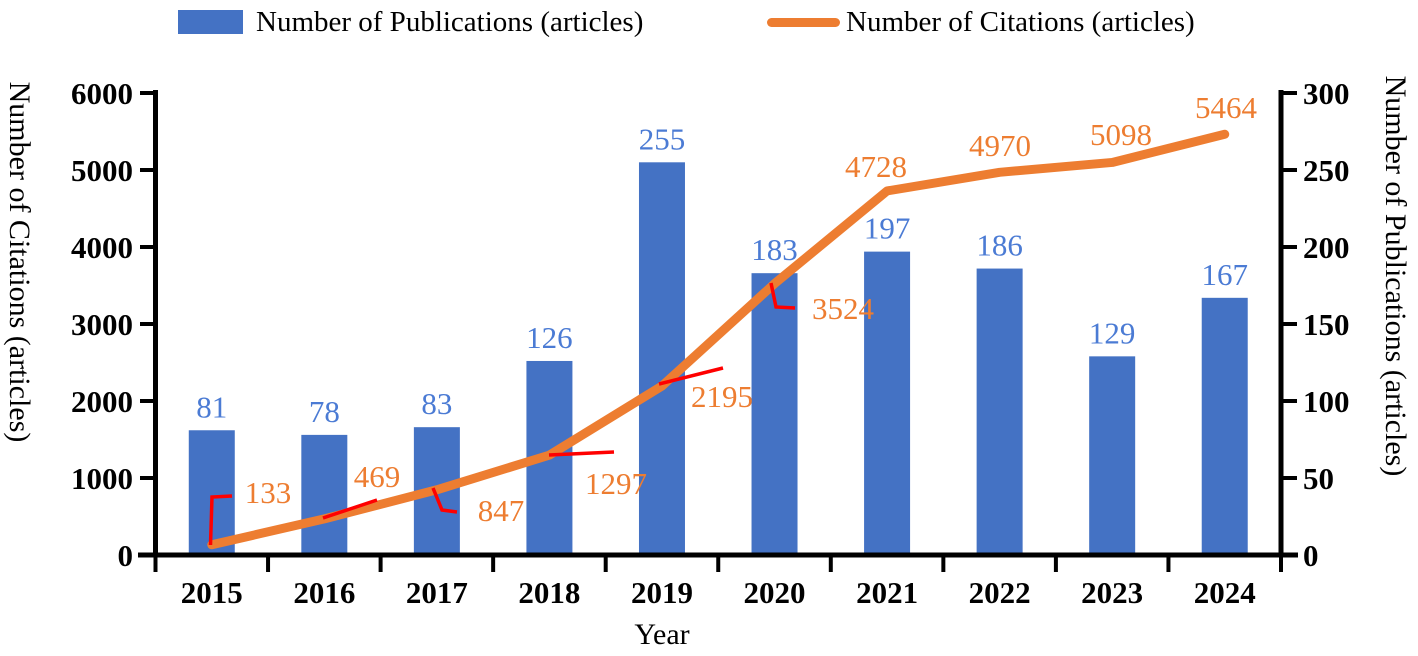 The image size is (1418, 656). What do you see at coordinates (102, 170) in the screenshot?
I see `left-axis-tick-label: 5000` at bounding box center [102, 170].